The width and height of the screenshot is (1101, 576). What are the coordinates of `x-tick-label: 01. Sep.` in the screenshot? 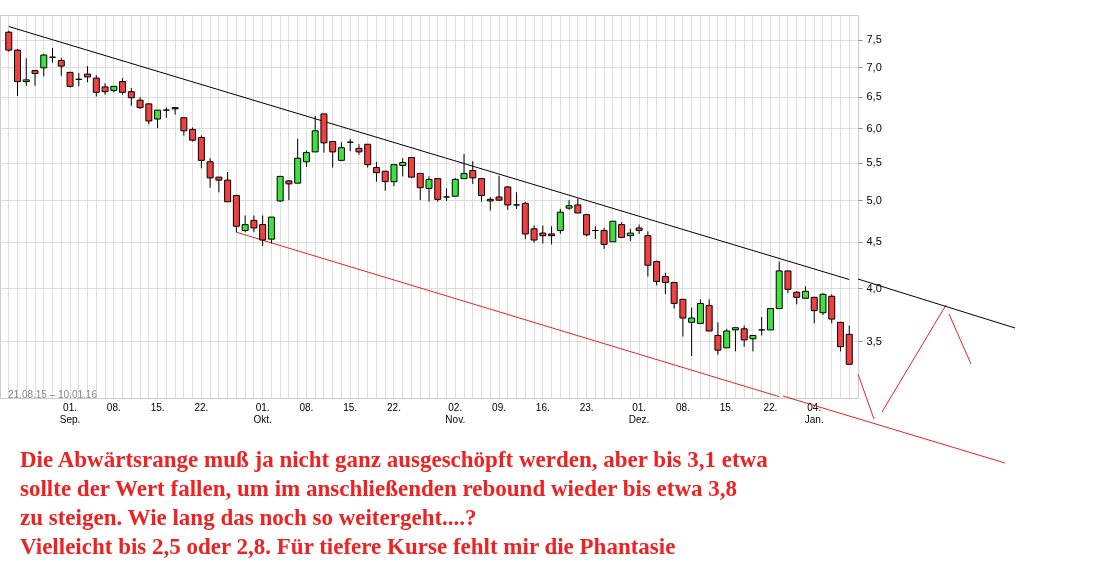 It's located at (70, 413).